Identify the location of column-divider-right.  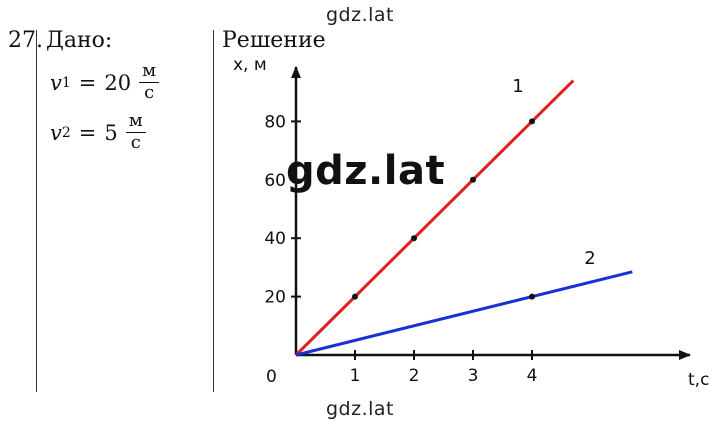
(213, 211).